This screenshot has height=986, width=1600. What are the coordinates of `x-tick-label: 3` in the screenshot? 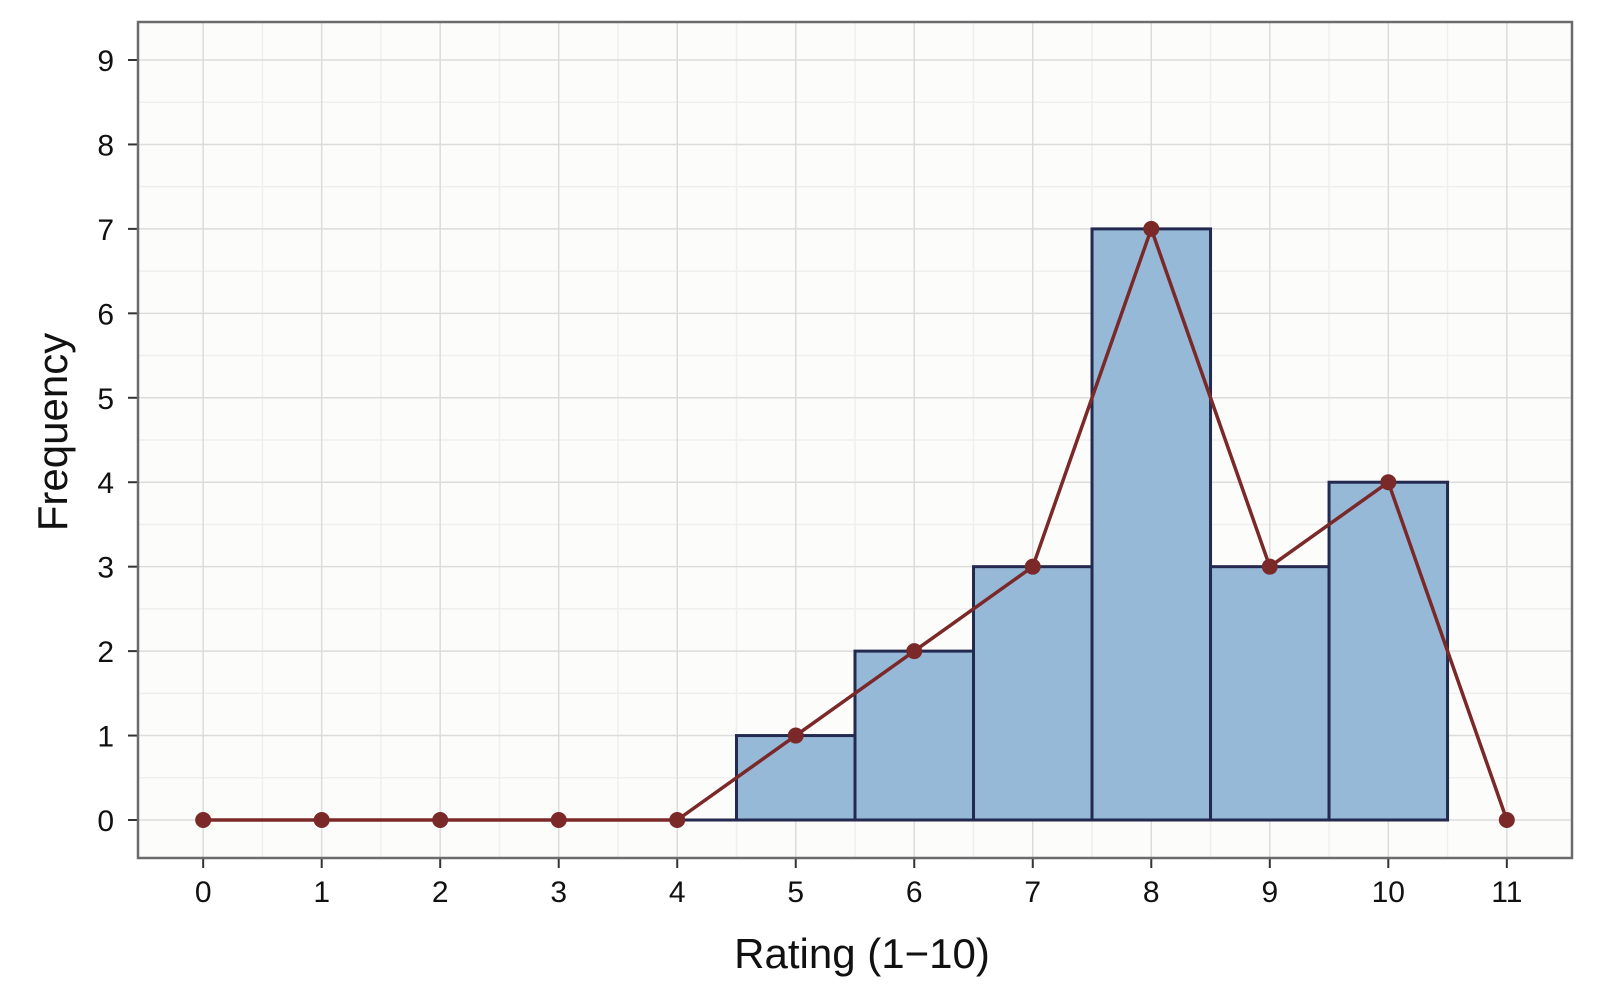 It's located at (558, 892).